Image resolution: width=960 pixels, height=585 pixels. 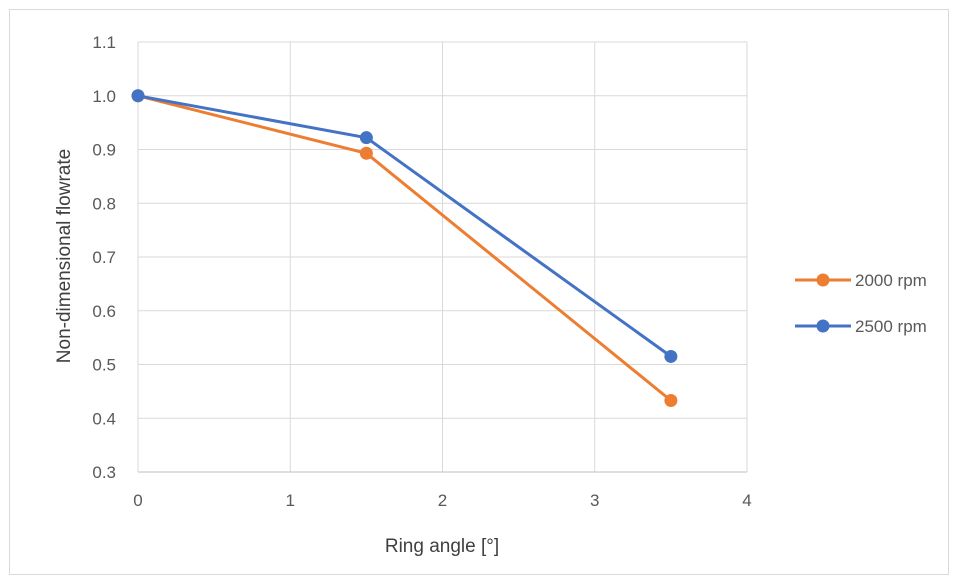 What do you see at coordinates (861, 303) in the screenshot?
I see `legend: 2000 rpm 2500 rpm` at bounding box center [861, 303].